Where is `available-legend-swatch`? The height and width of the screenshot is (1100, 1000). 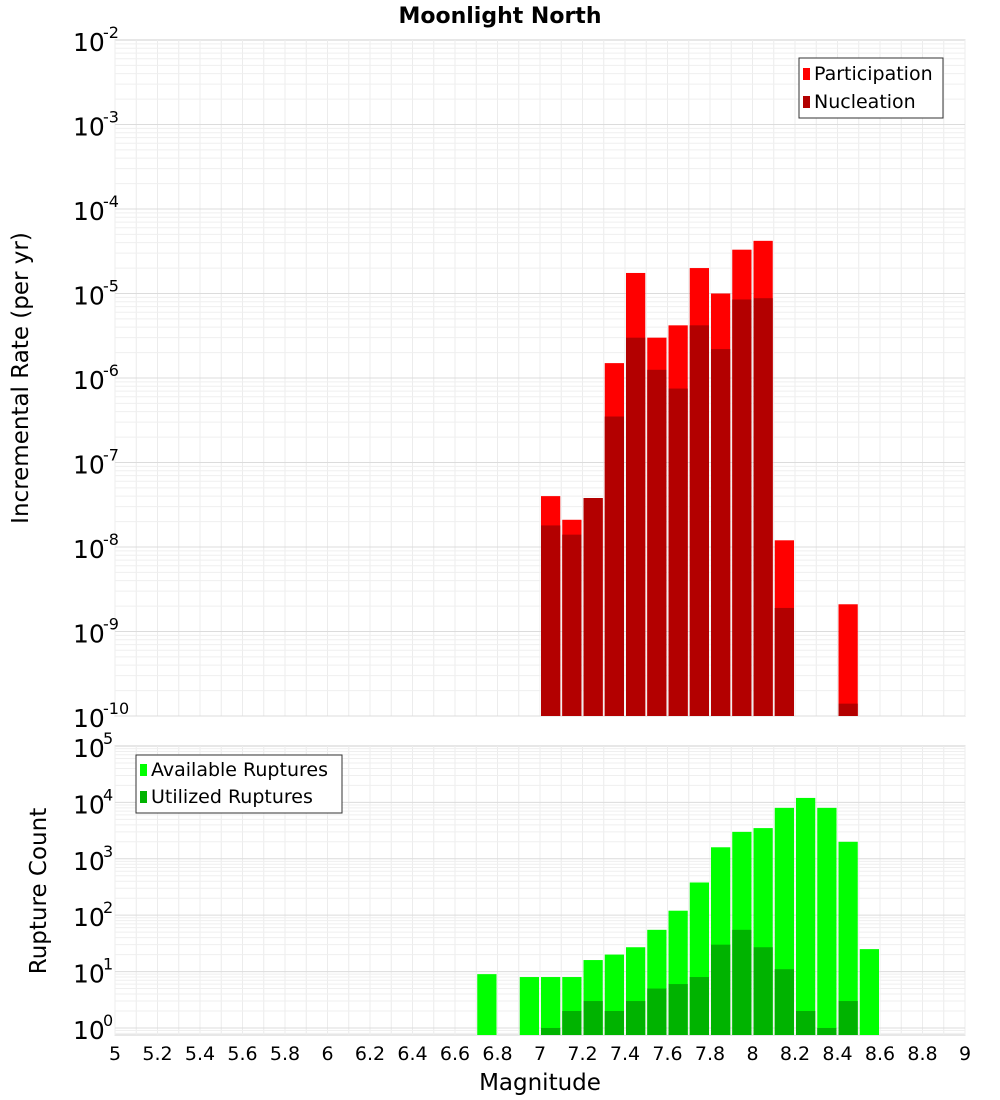
available-legend-swatch is located at coordinates (143, 770).